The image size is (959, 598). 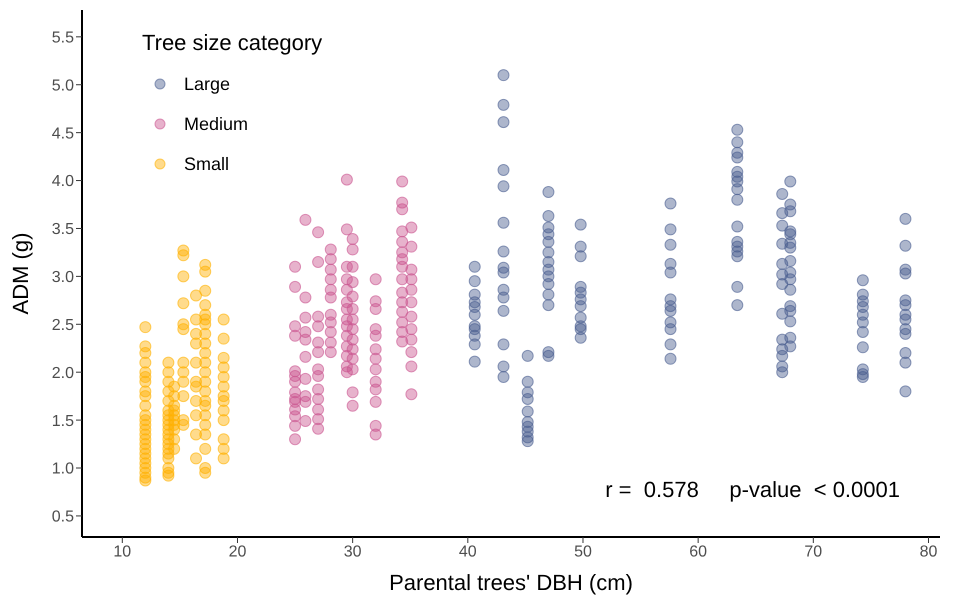 What do you see at coordinates (20, 273) in the screenshot?
I see `y-axis-title: ADM (g)` at bounding box center [20, 273].